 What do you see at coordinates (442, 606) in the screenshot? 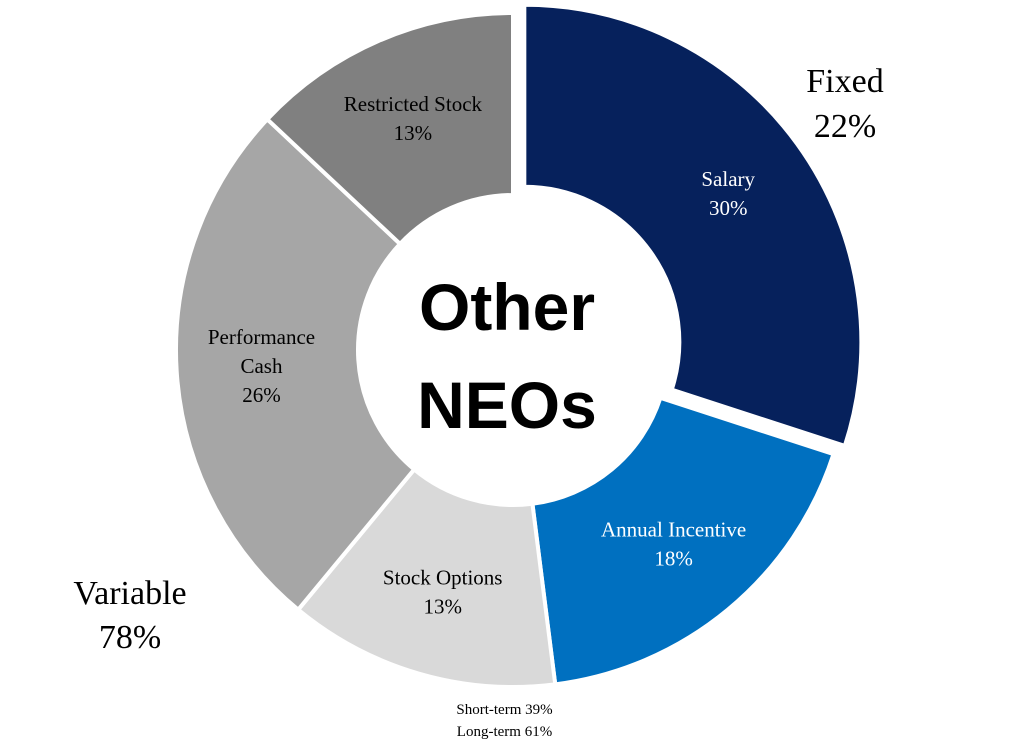
I see `slice-label-2-line-1: 13%` at bounding box center [442, 606].